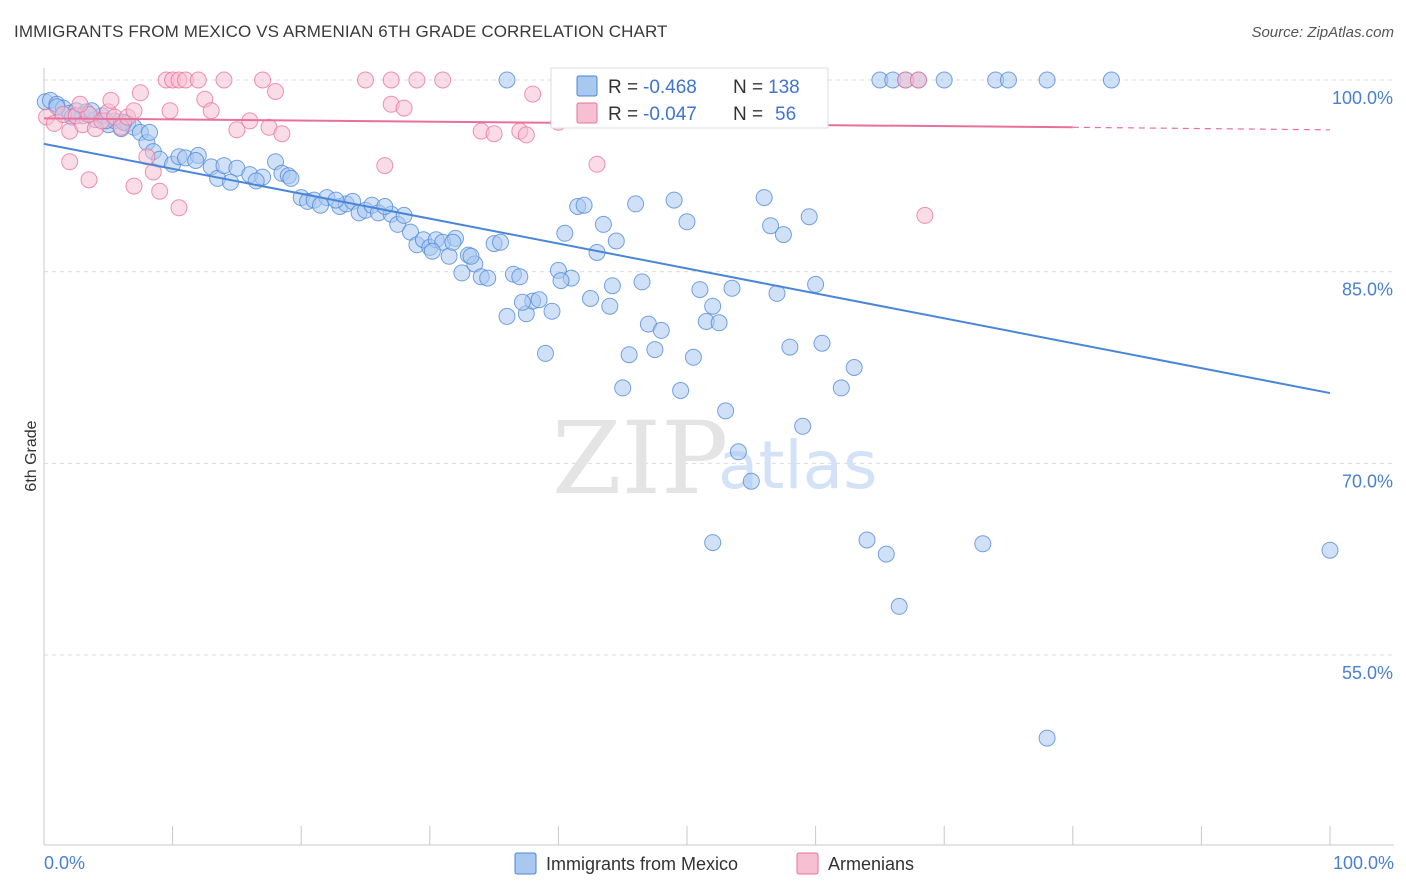 Image resolution: width=1406 pixels, height=892 pixels. Describe the element at coordinates (623, 114) in the screenshot. I see `stats-r-label-armenians: R =` at that location.